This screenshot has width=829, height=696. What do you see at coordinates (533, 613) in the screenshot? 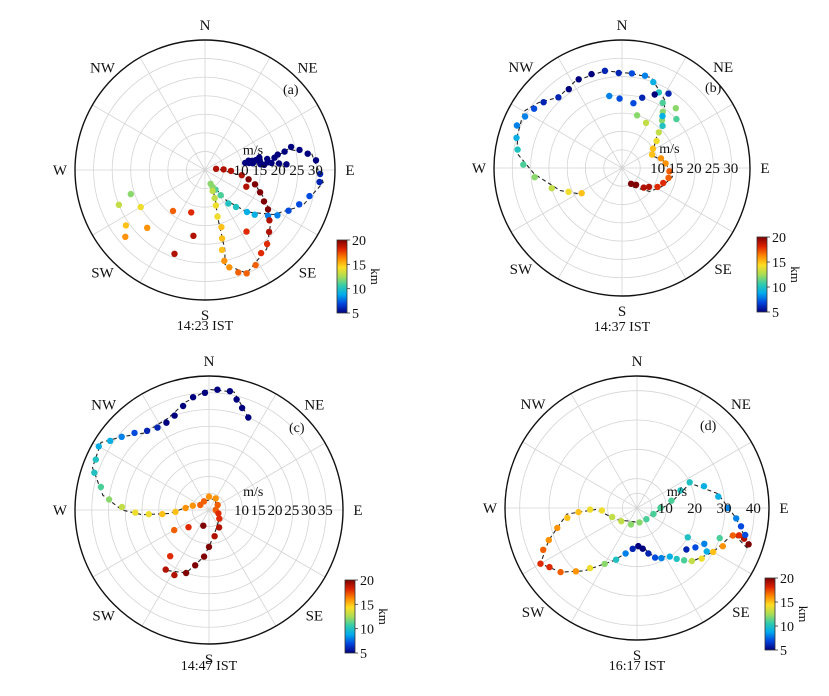
I see `direction-label-sw: SW` at bounding box center [533, 613].